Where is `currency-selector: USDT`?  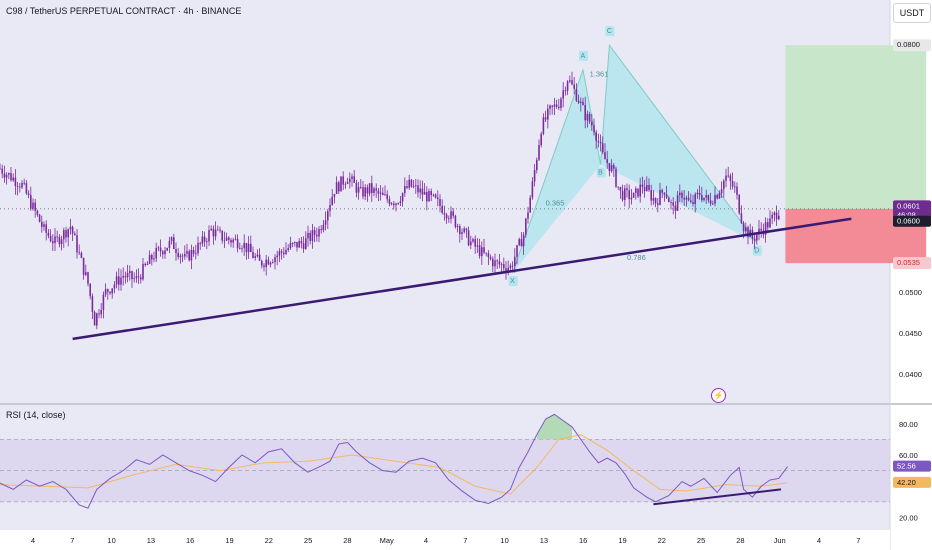 currency-selector: USDT is located at coordinates (912, 13).